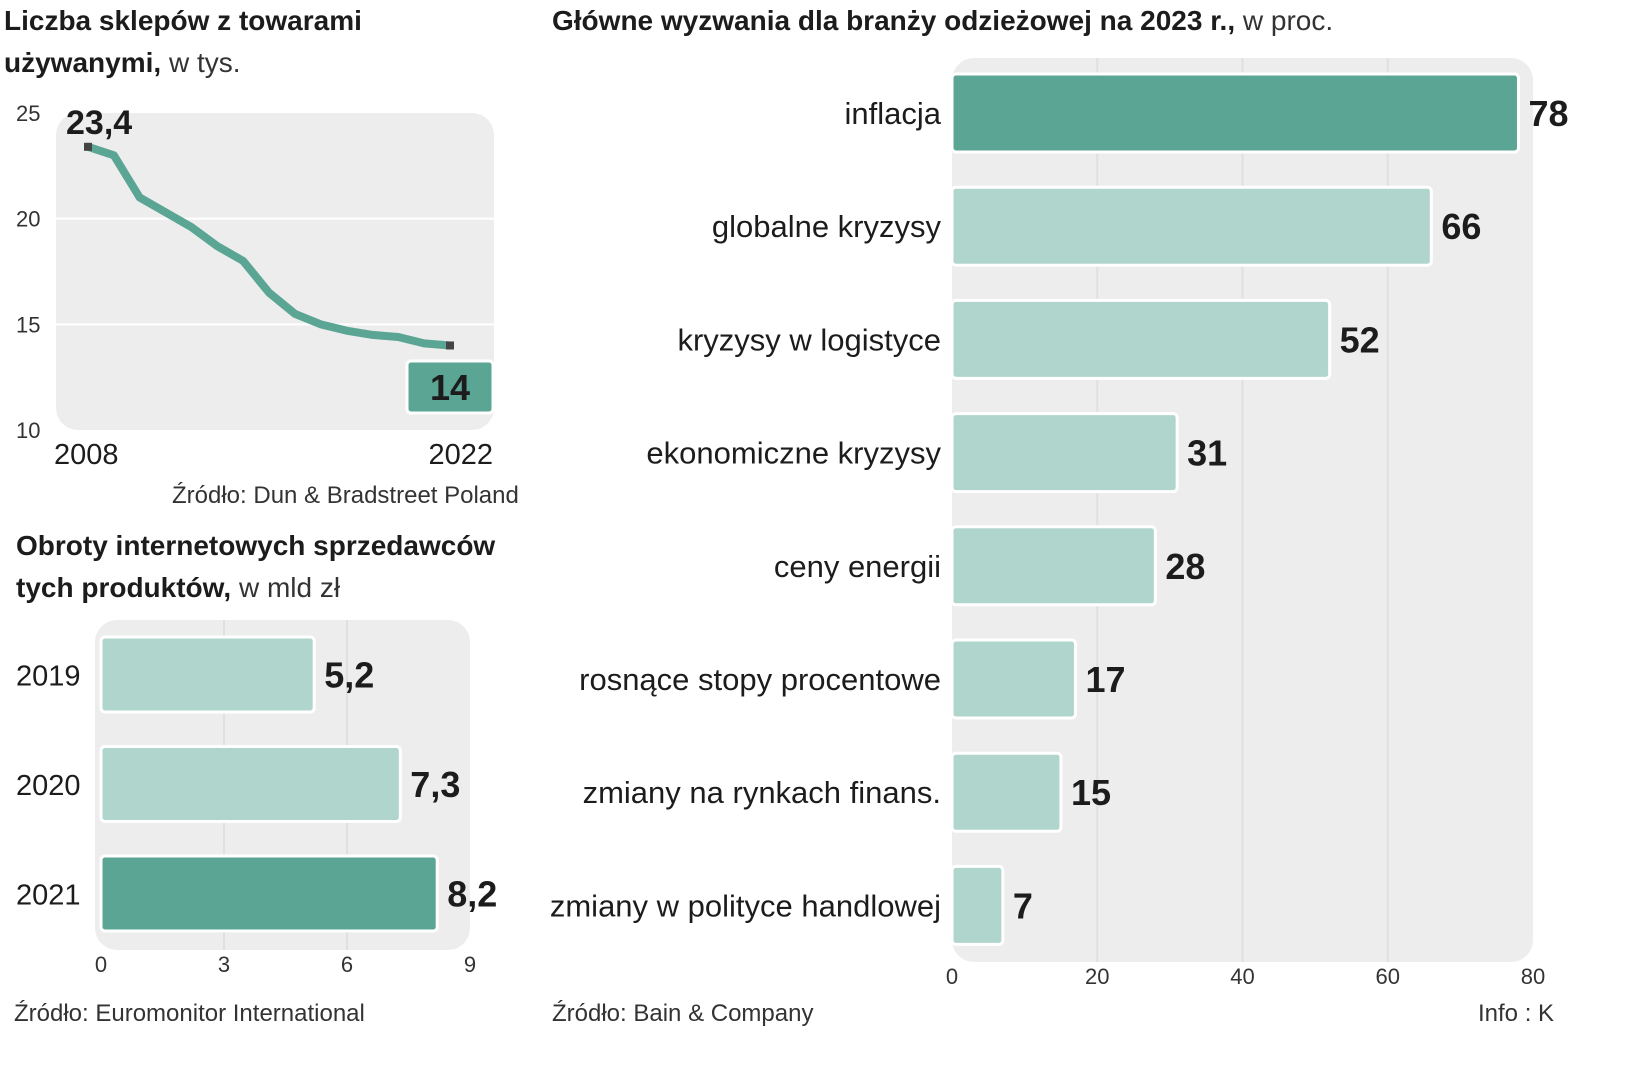 This screenshot has width=1646, height=1080. Describe the element at coordinates (1461, 226) in the screenshot. I see `challenges-value-label: 66` at that location.